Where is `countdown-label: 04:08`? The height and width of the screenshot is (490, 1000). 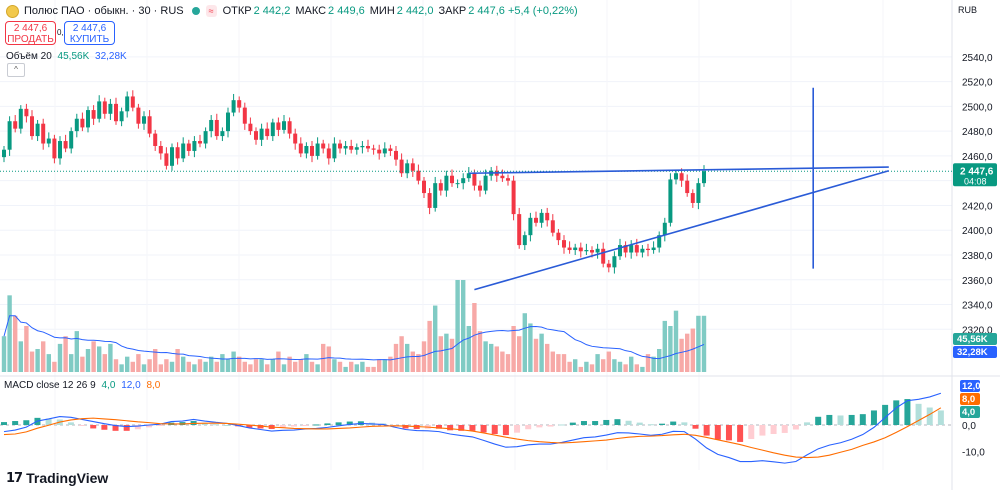
countdown-label: 04:08 is located at coordinates (975, 181).